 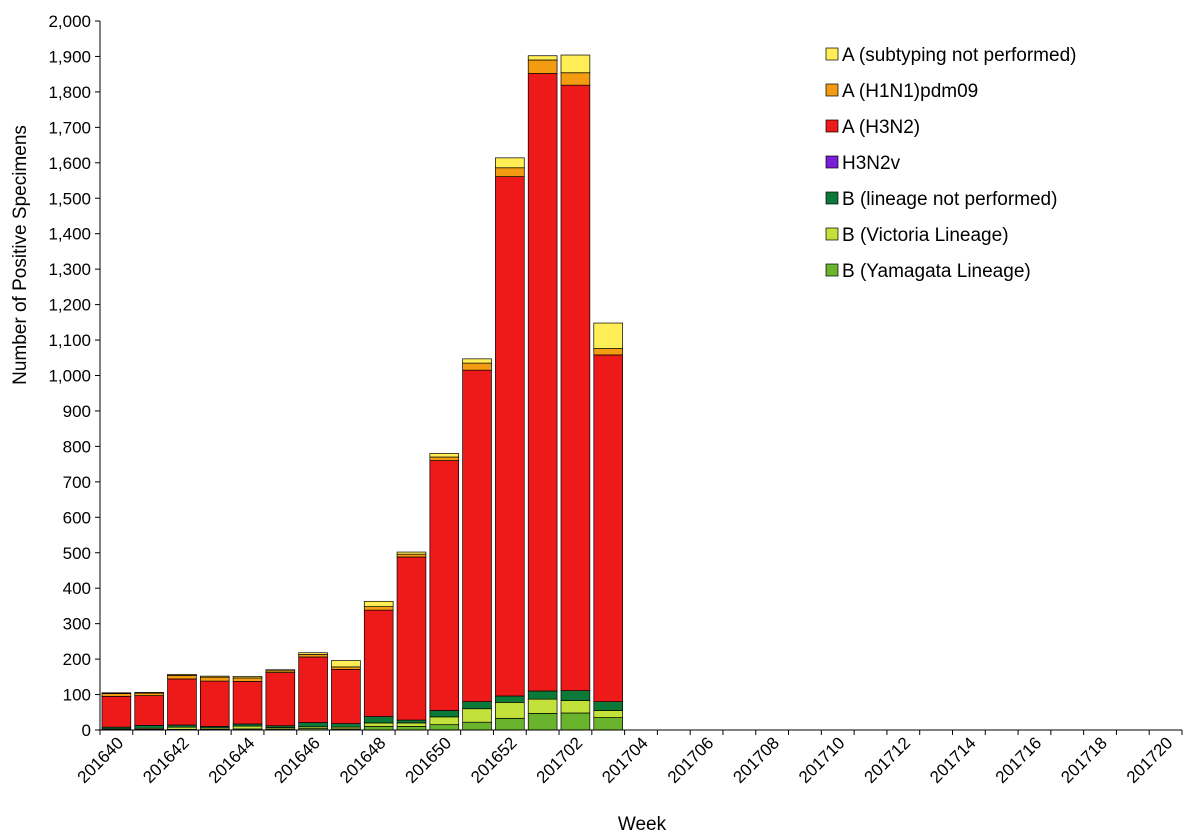 I want to click on bar-segment-201703-s2, so click(x=608, y=706).